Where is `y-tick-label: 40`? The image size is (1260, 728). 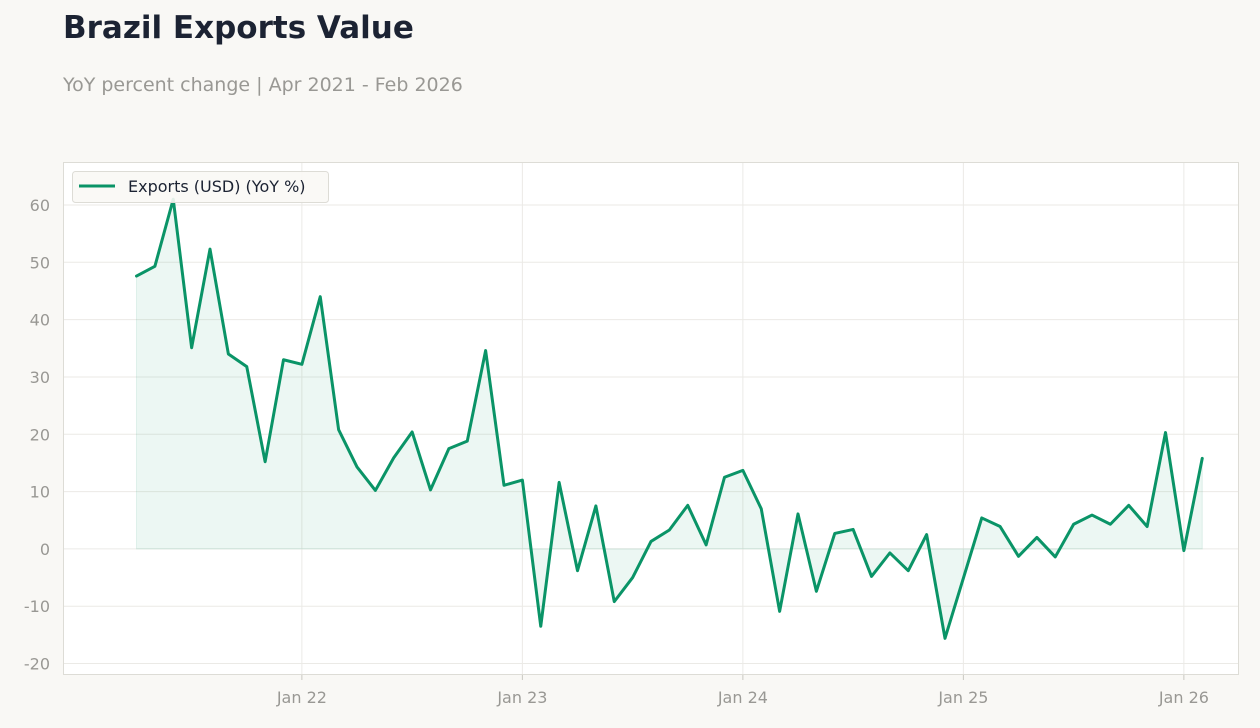
y-tick-label: 40 is located at coordinates (40, 320).